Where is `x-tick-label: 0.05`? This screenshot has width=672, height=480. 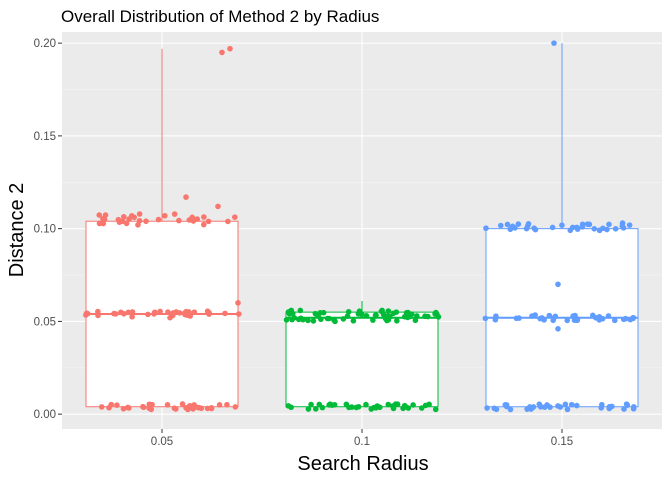
x-tick-label: 0.05 is located at coordinates (162, 442).